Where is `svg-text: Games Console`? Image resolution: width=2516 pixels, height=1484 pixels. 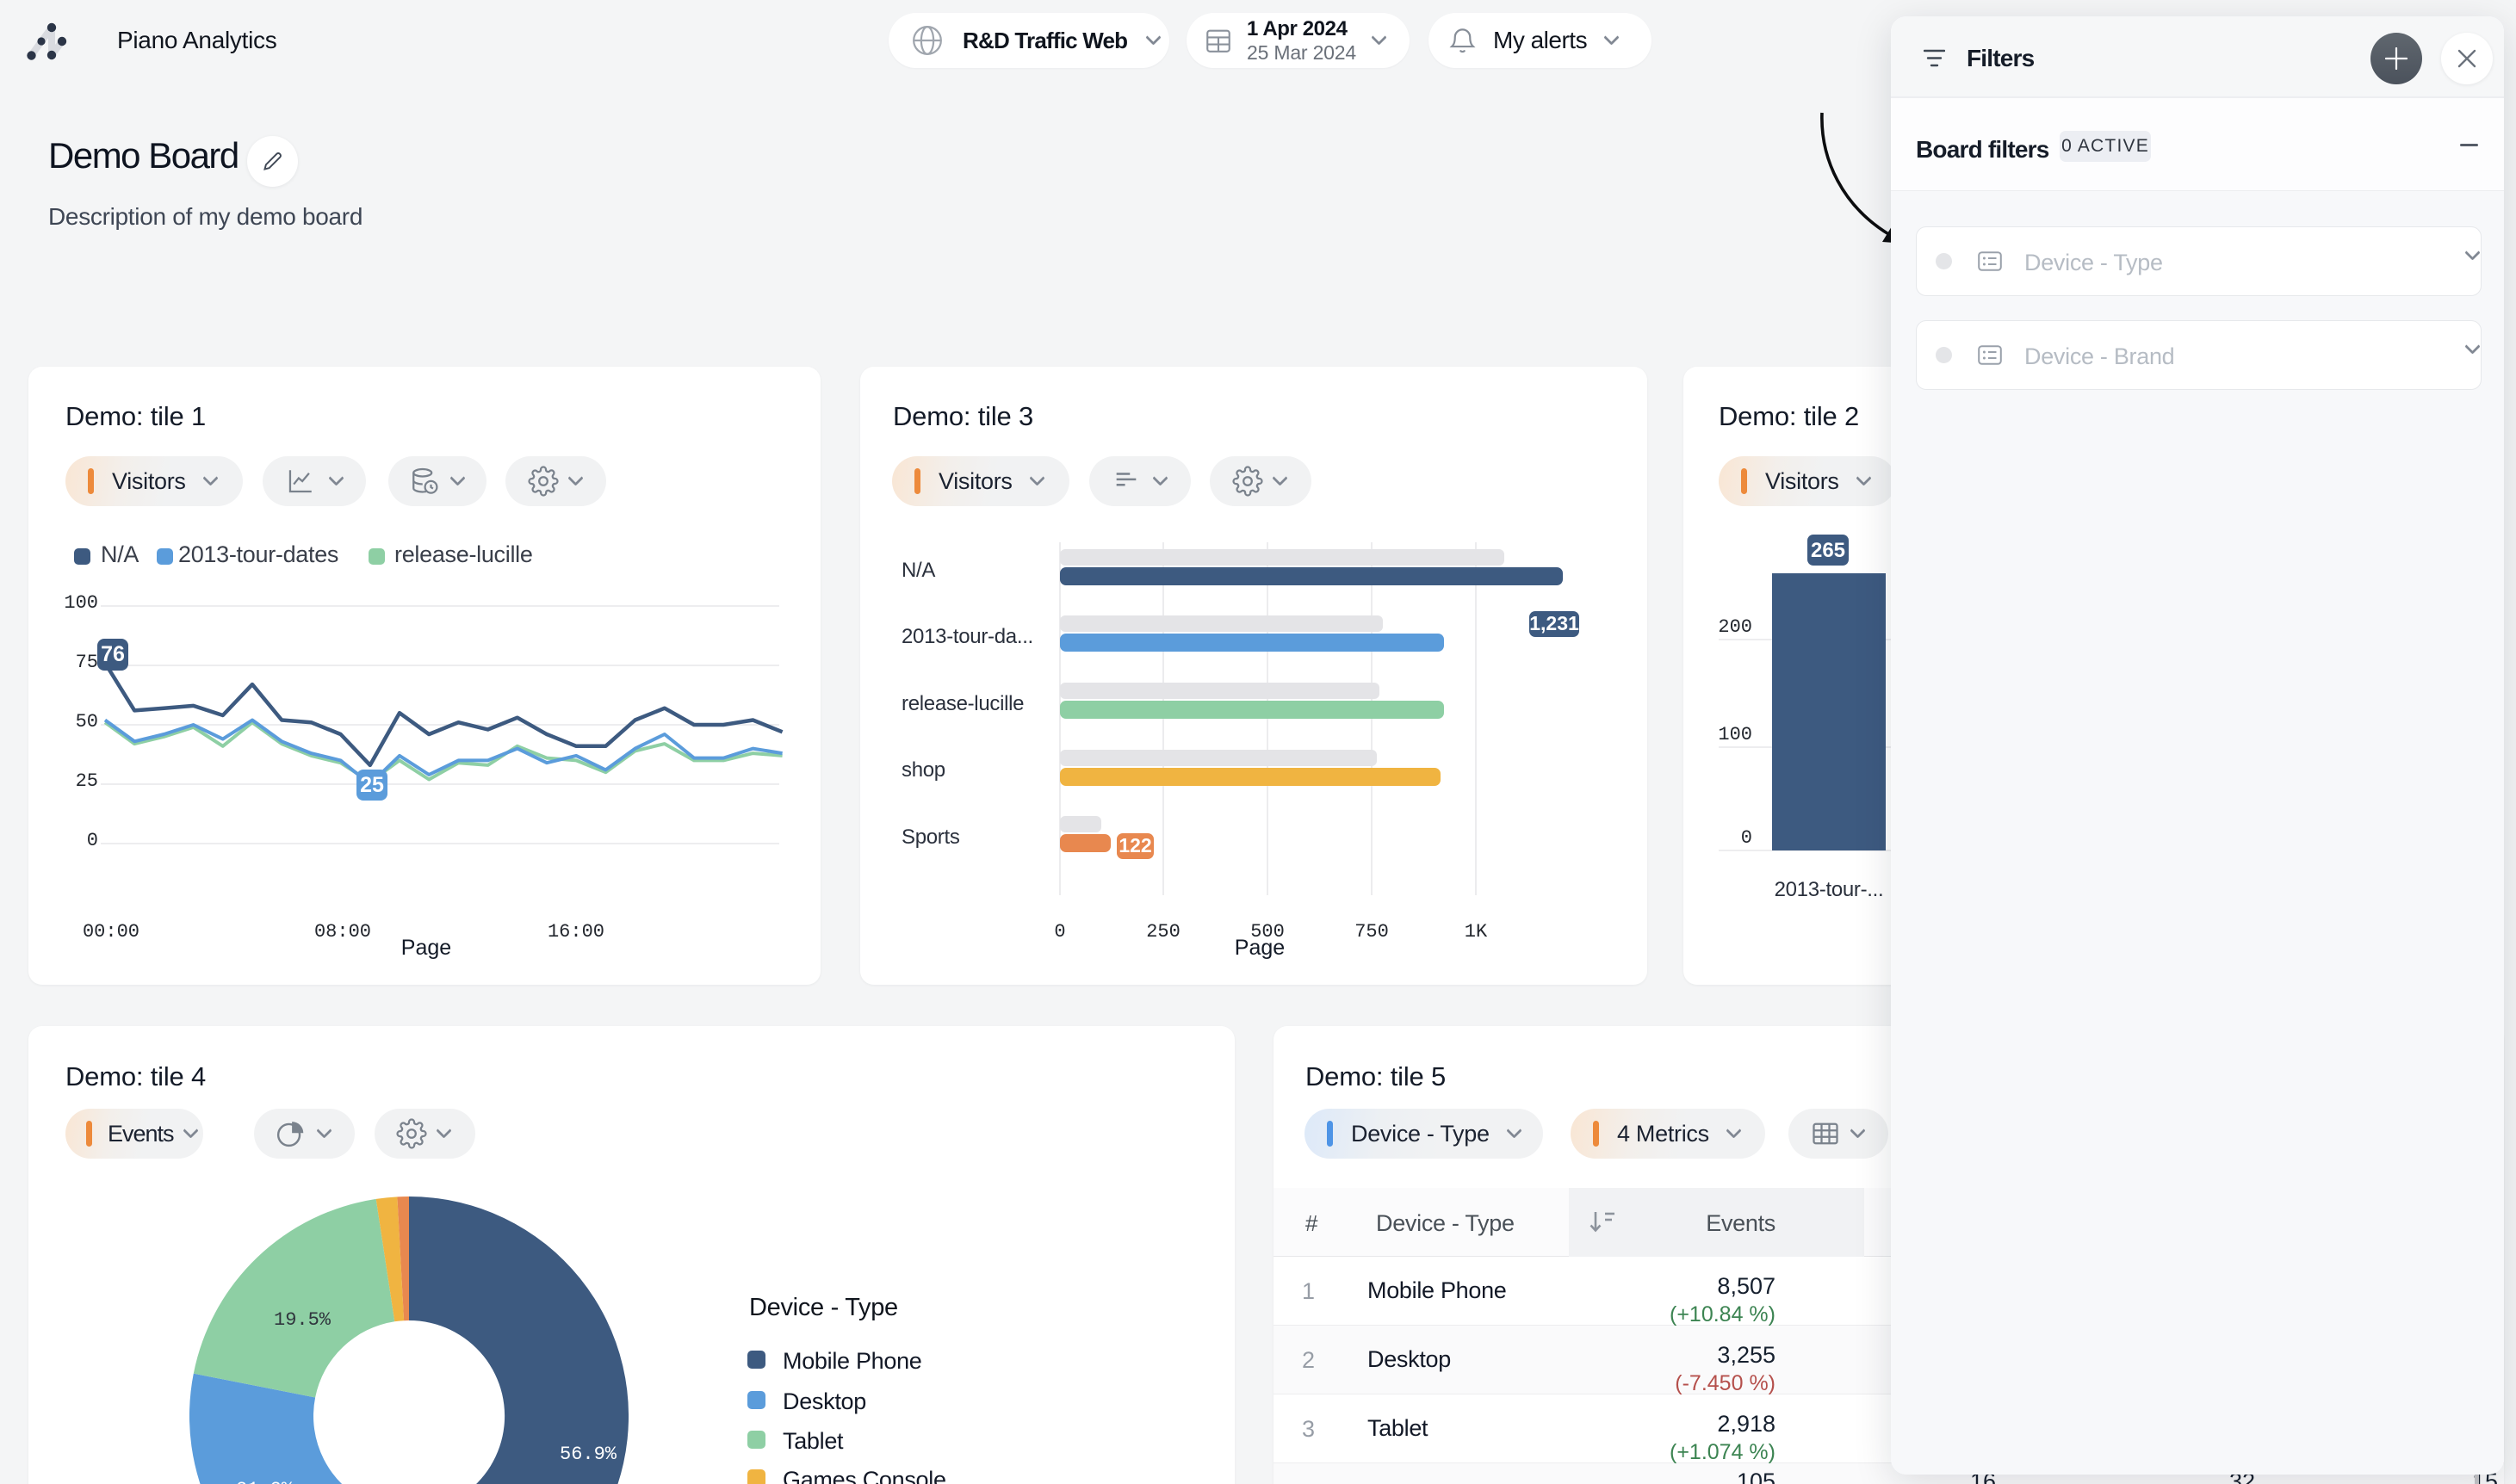 svg-text: Games Console is located at coordinates (865, 1475).